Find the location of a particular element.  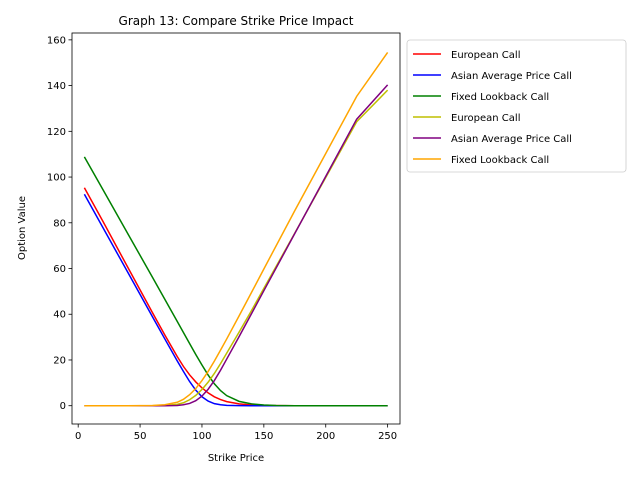

x-tick-label: 150 is located at coordinates (263, 436).